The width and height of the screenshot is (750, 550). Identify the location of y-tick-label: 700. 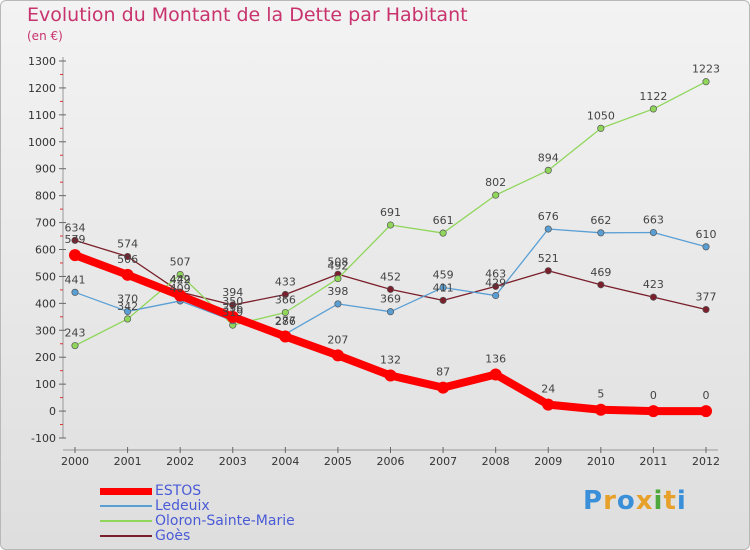
(45, 223).